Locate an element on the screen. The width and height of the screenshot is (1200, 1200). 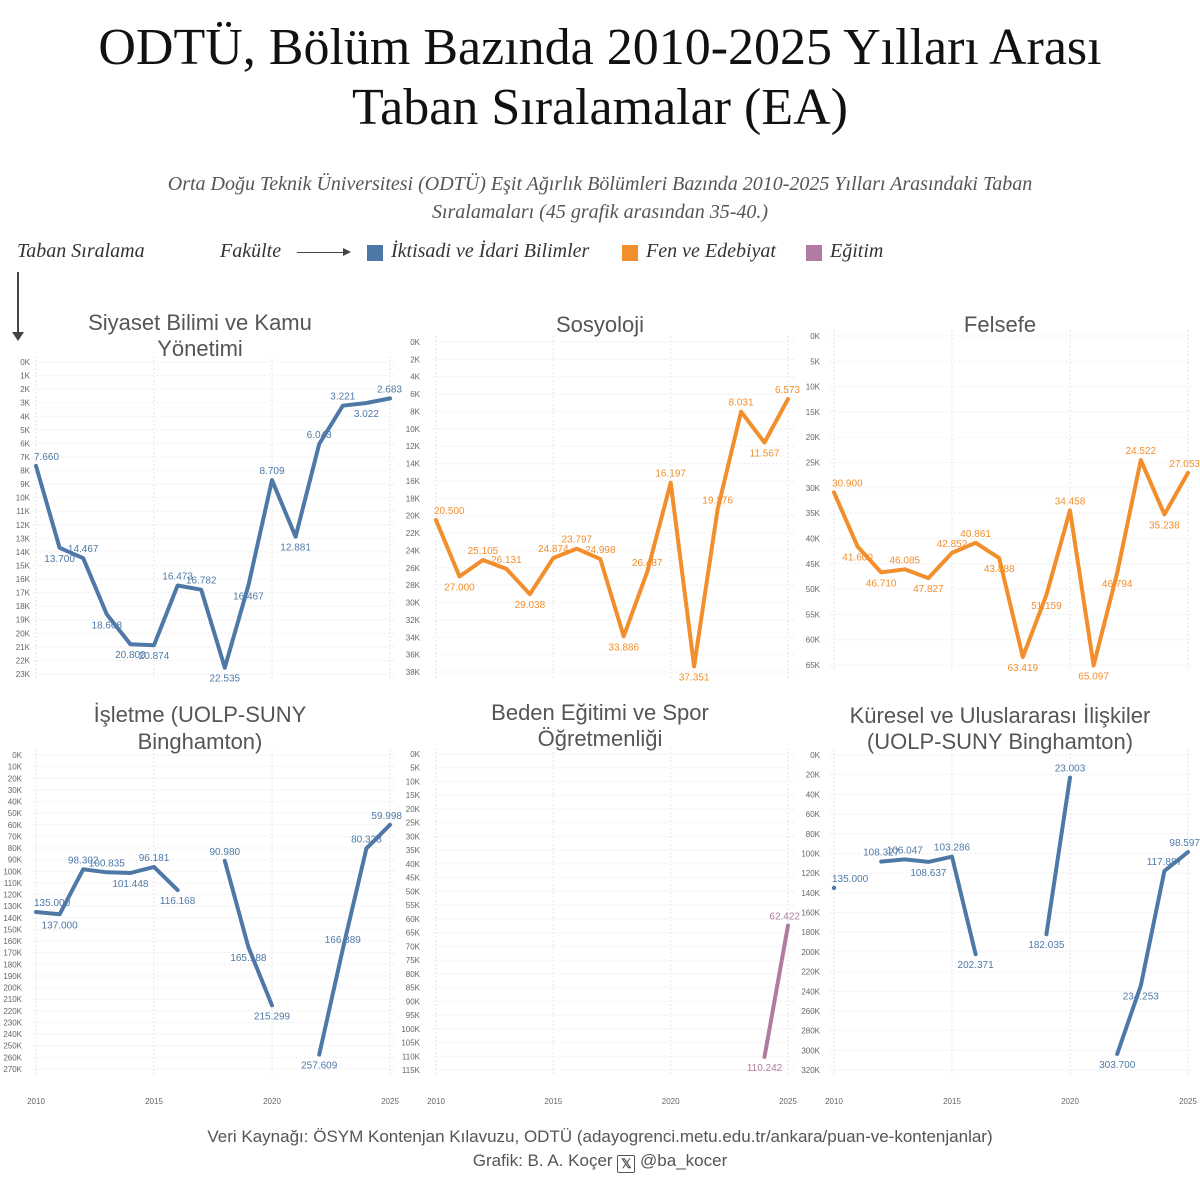
y-axis-arrow is located at coordinates (18, 303).